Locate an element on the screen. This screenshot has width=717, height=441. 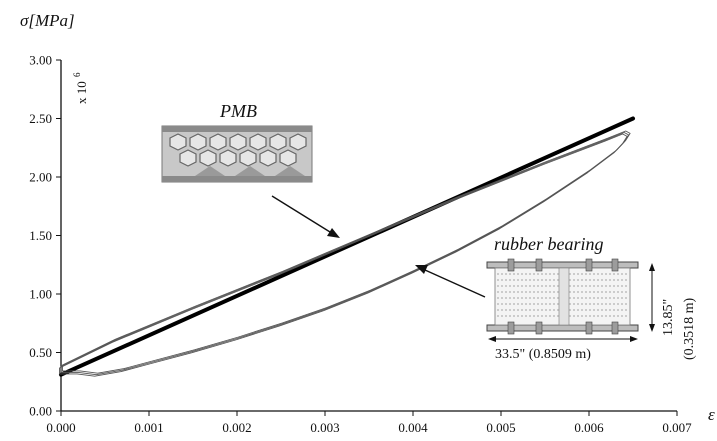
y-tick-label: 3.00 is located at coordinates (40, 60).